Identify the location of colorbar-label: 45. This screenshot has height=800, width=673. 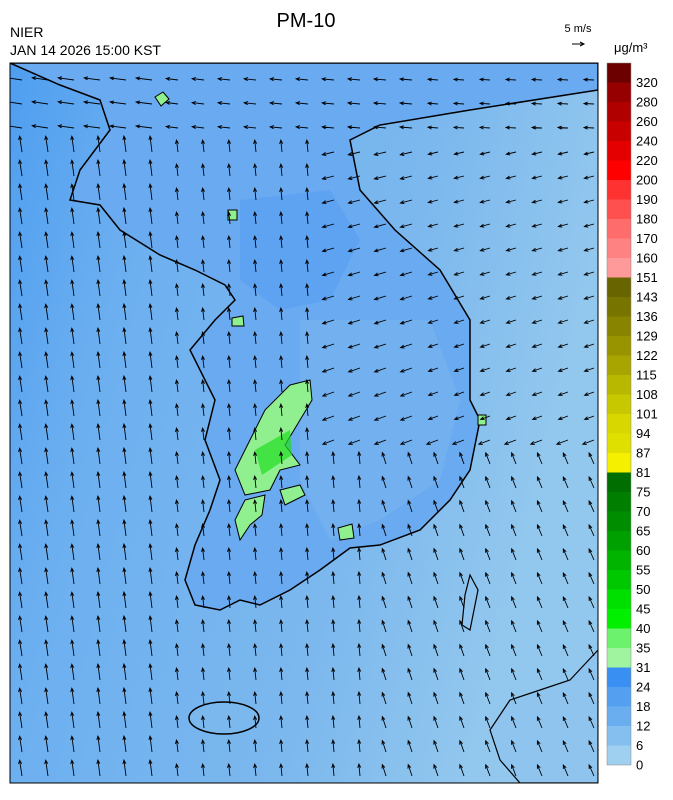
(643, 609).